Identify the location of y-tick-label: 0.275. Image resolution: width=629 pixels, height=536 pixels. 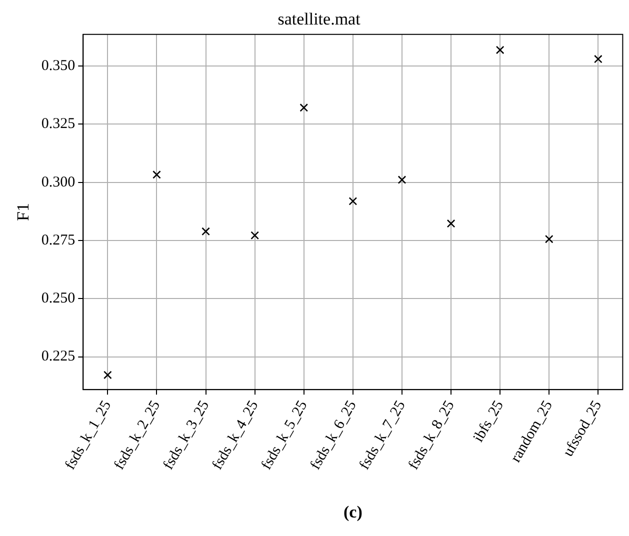
(58, 240).